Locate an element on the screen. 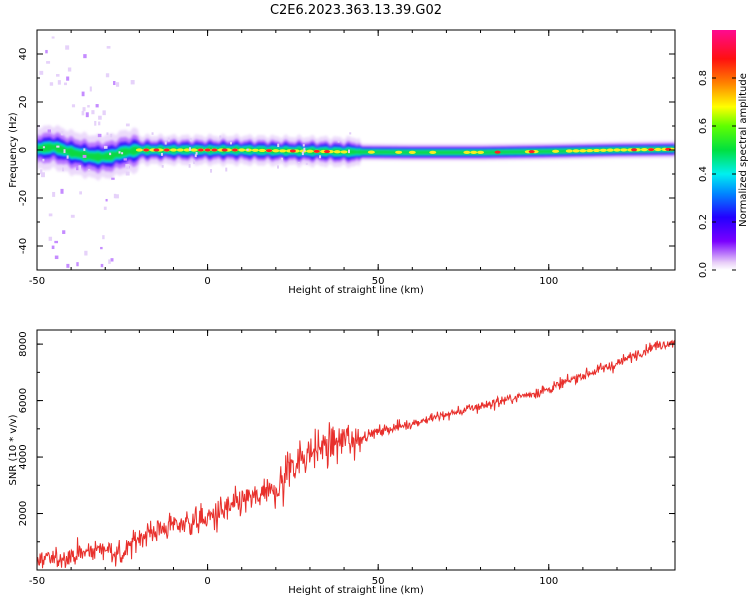 The width and height of the screenshot is (750, 600). x-tick-label: -50 is located at coordinates (37, 581).